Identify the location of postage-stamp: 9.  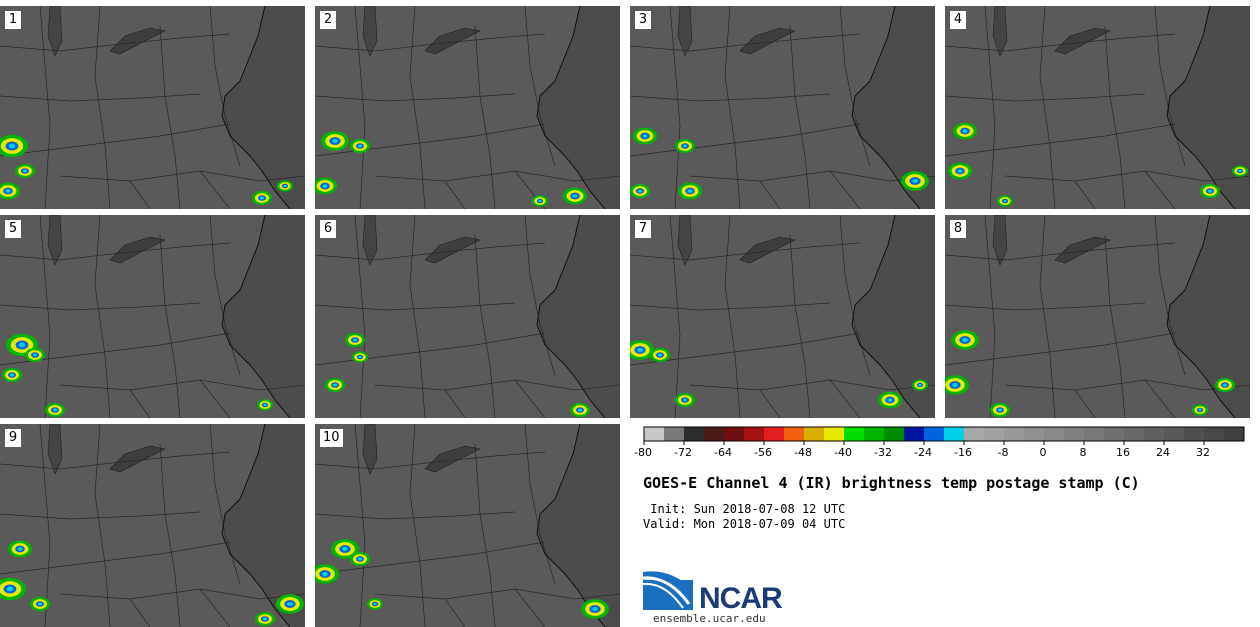
(152, 525).